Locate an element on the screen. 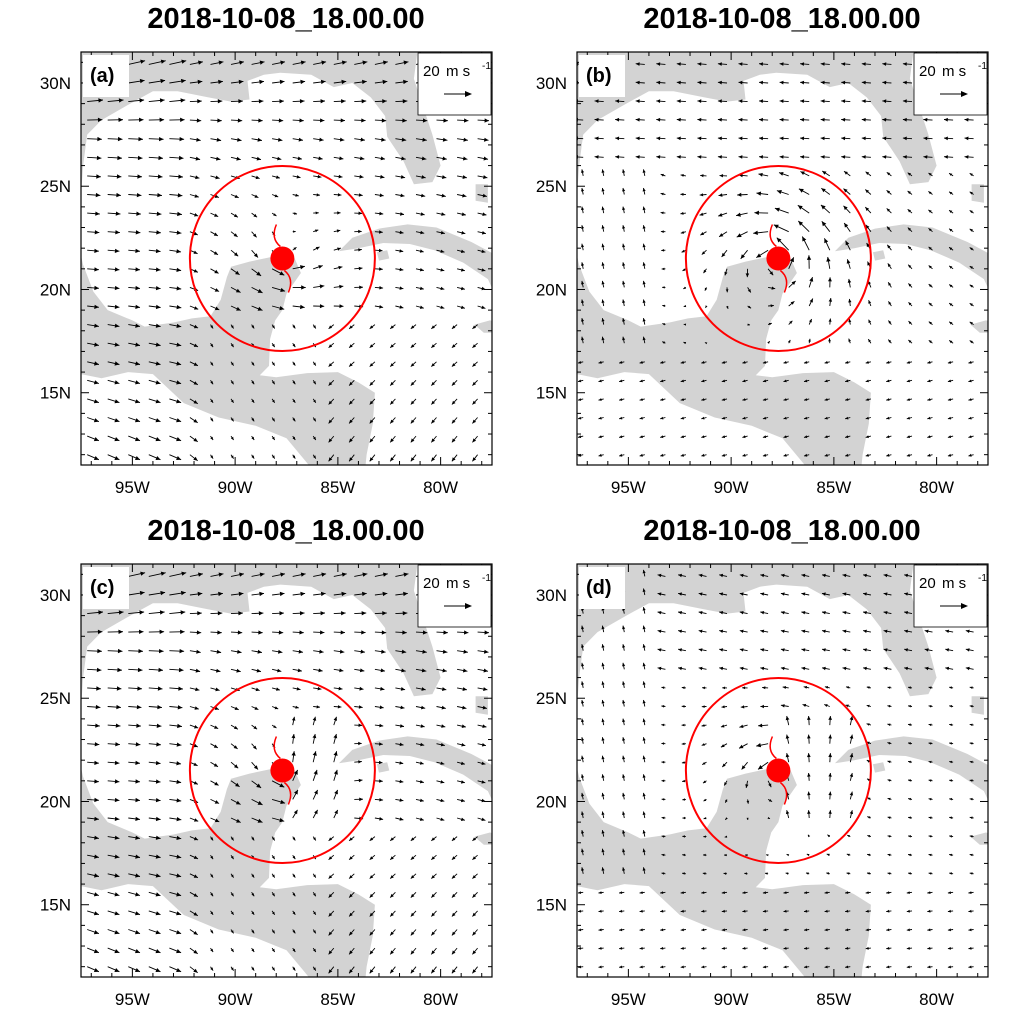 This screenshot has width=1024, height=1024. reference-vector-key: 20 m s -1 is located at coordinates (454, 84).